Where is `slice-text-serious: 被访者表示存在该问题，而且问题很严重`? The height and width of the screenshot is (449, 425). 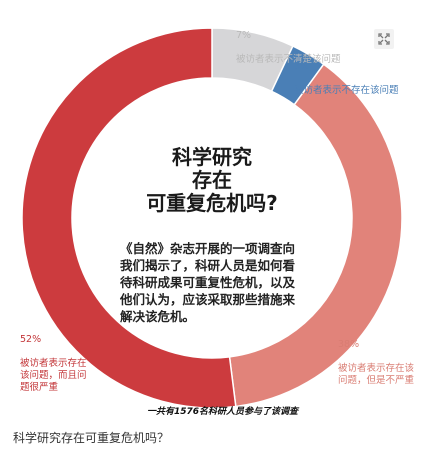
slice-text-serious: 被访者表示存在该问题，而且问题很严重 is located at coordinates (53, 375).